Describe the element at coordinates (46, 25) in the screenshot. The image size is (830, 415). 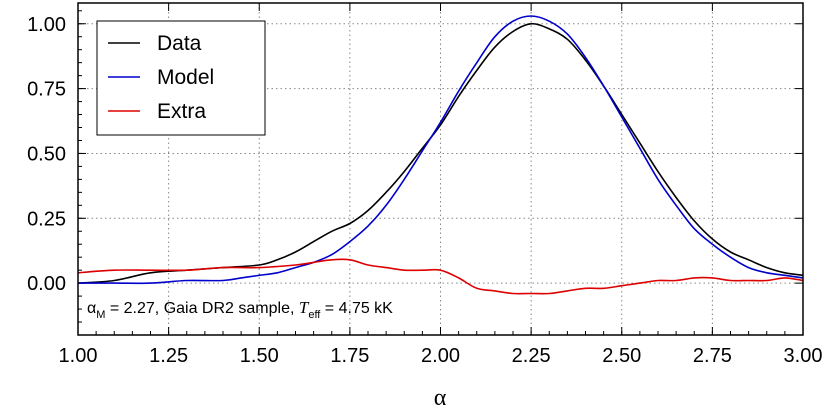
I see `y-tick-label: 1.00` at that location.